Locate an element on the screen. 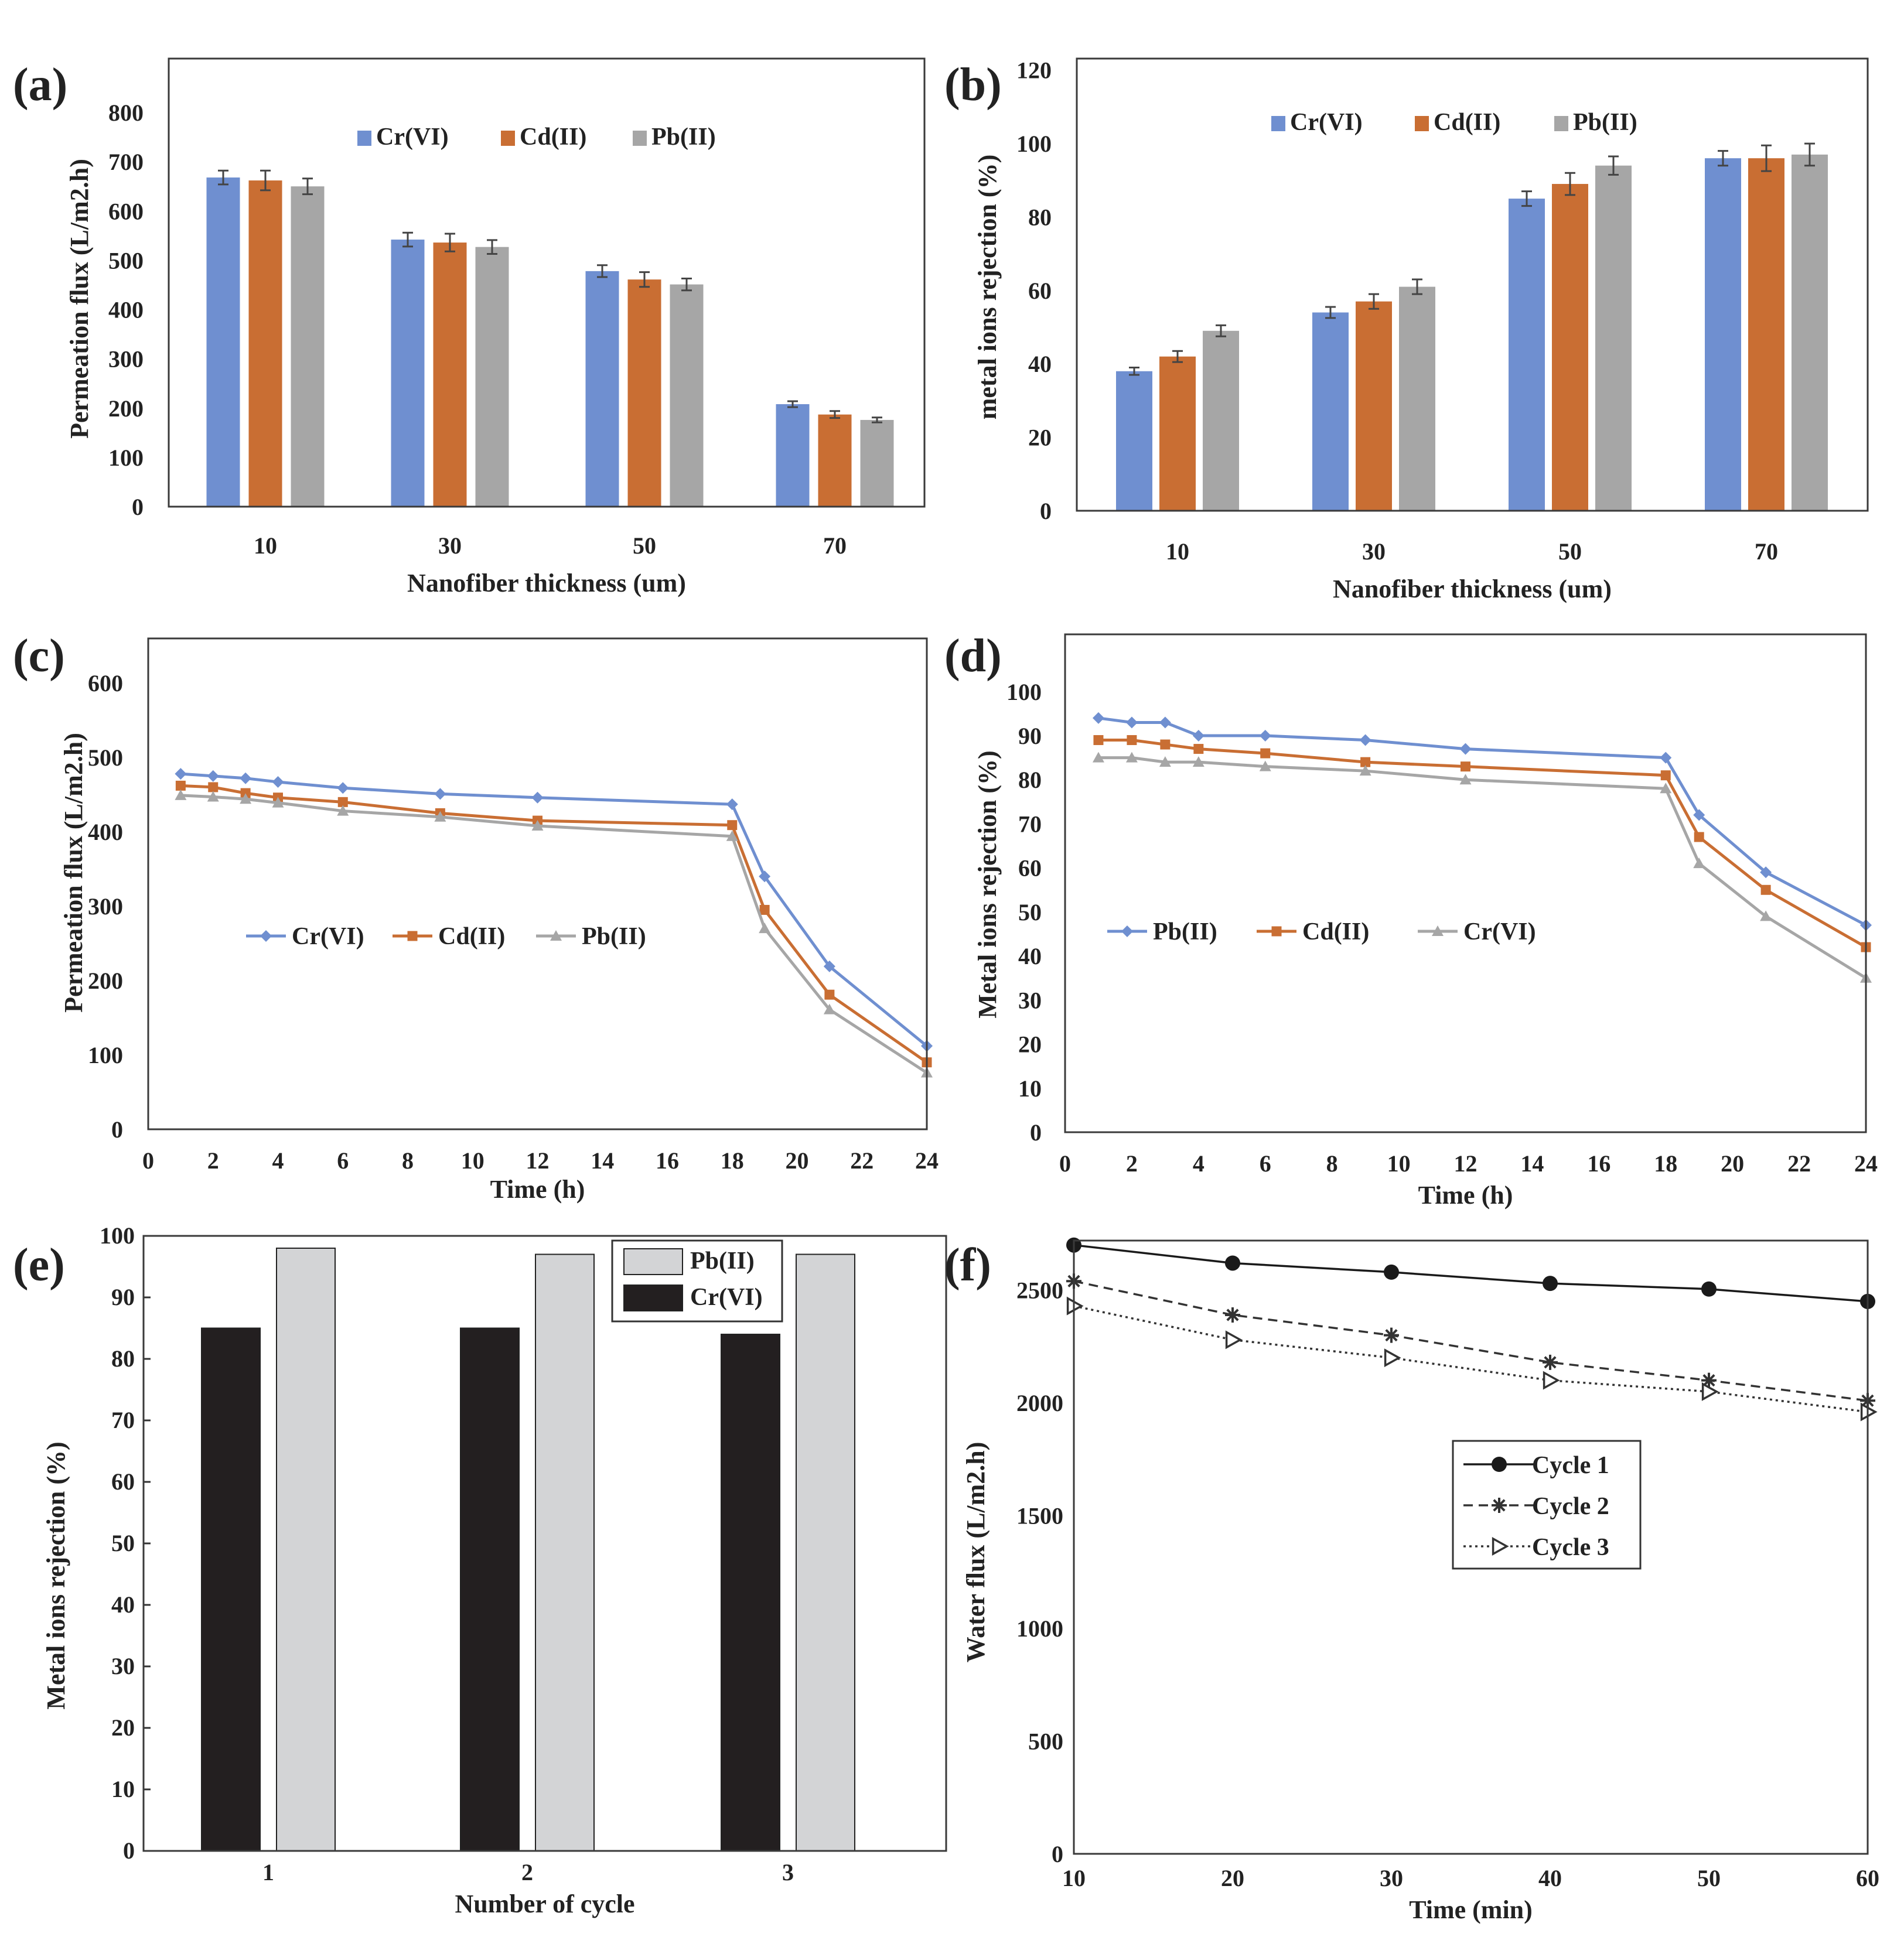 The height and width of the screenshot is (1937, 1904). legend-label: Pb(II) is located at coordinates (722, 1261).